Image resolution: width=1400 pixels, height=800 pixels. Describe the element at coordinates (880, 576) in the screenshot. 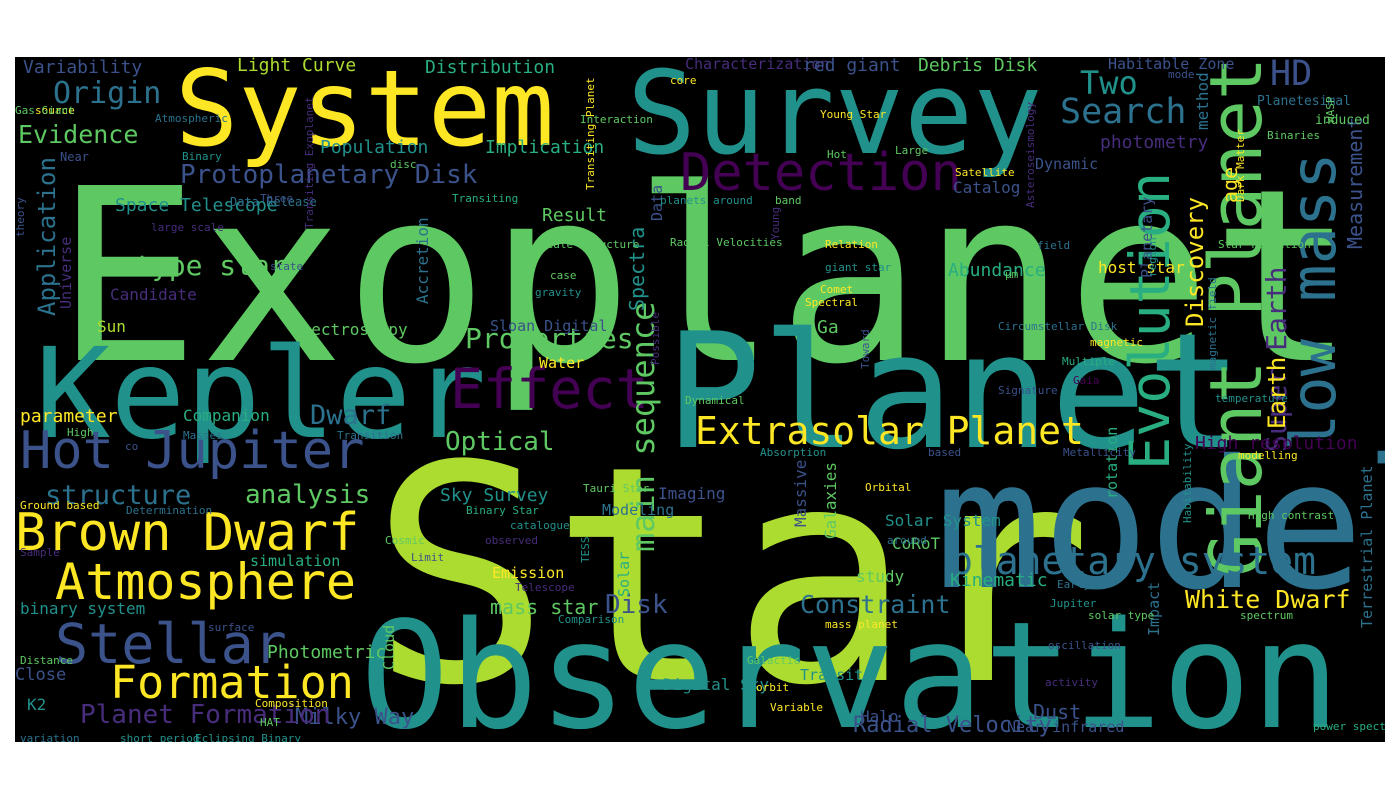

I see `word-study: study` at that location.